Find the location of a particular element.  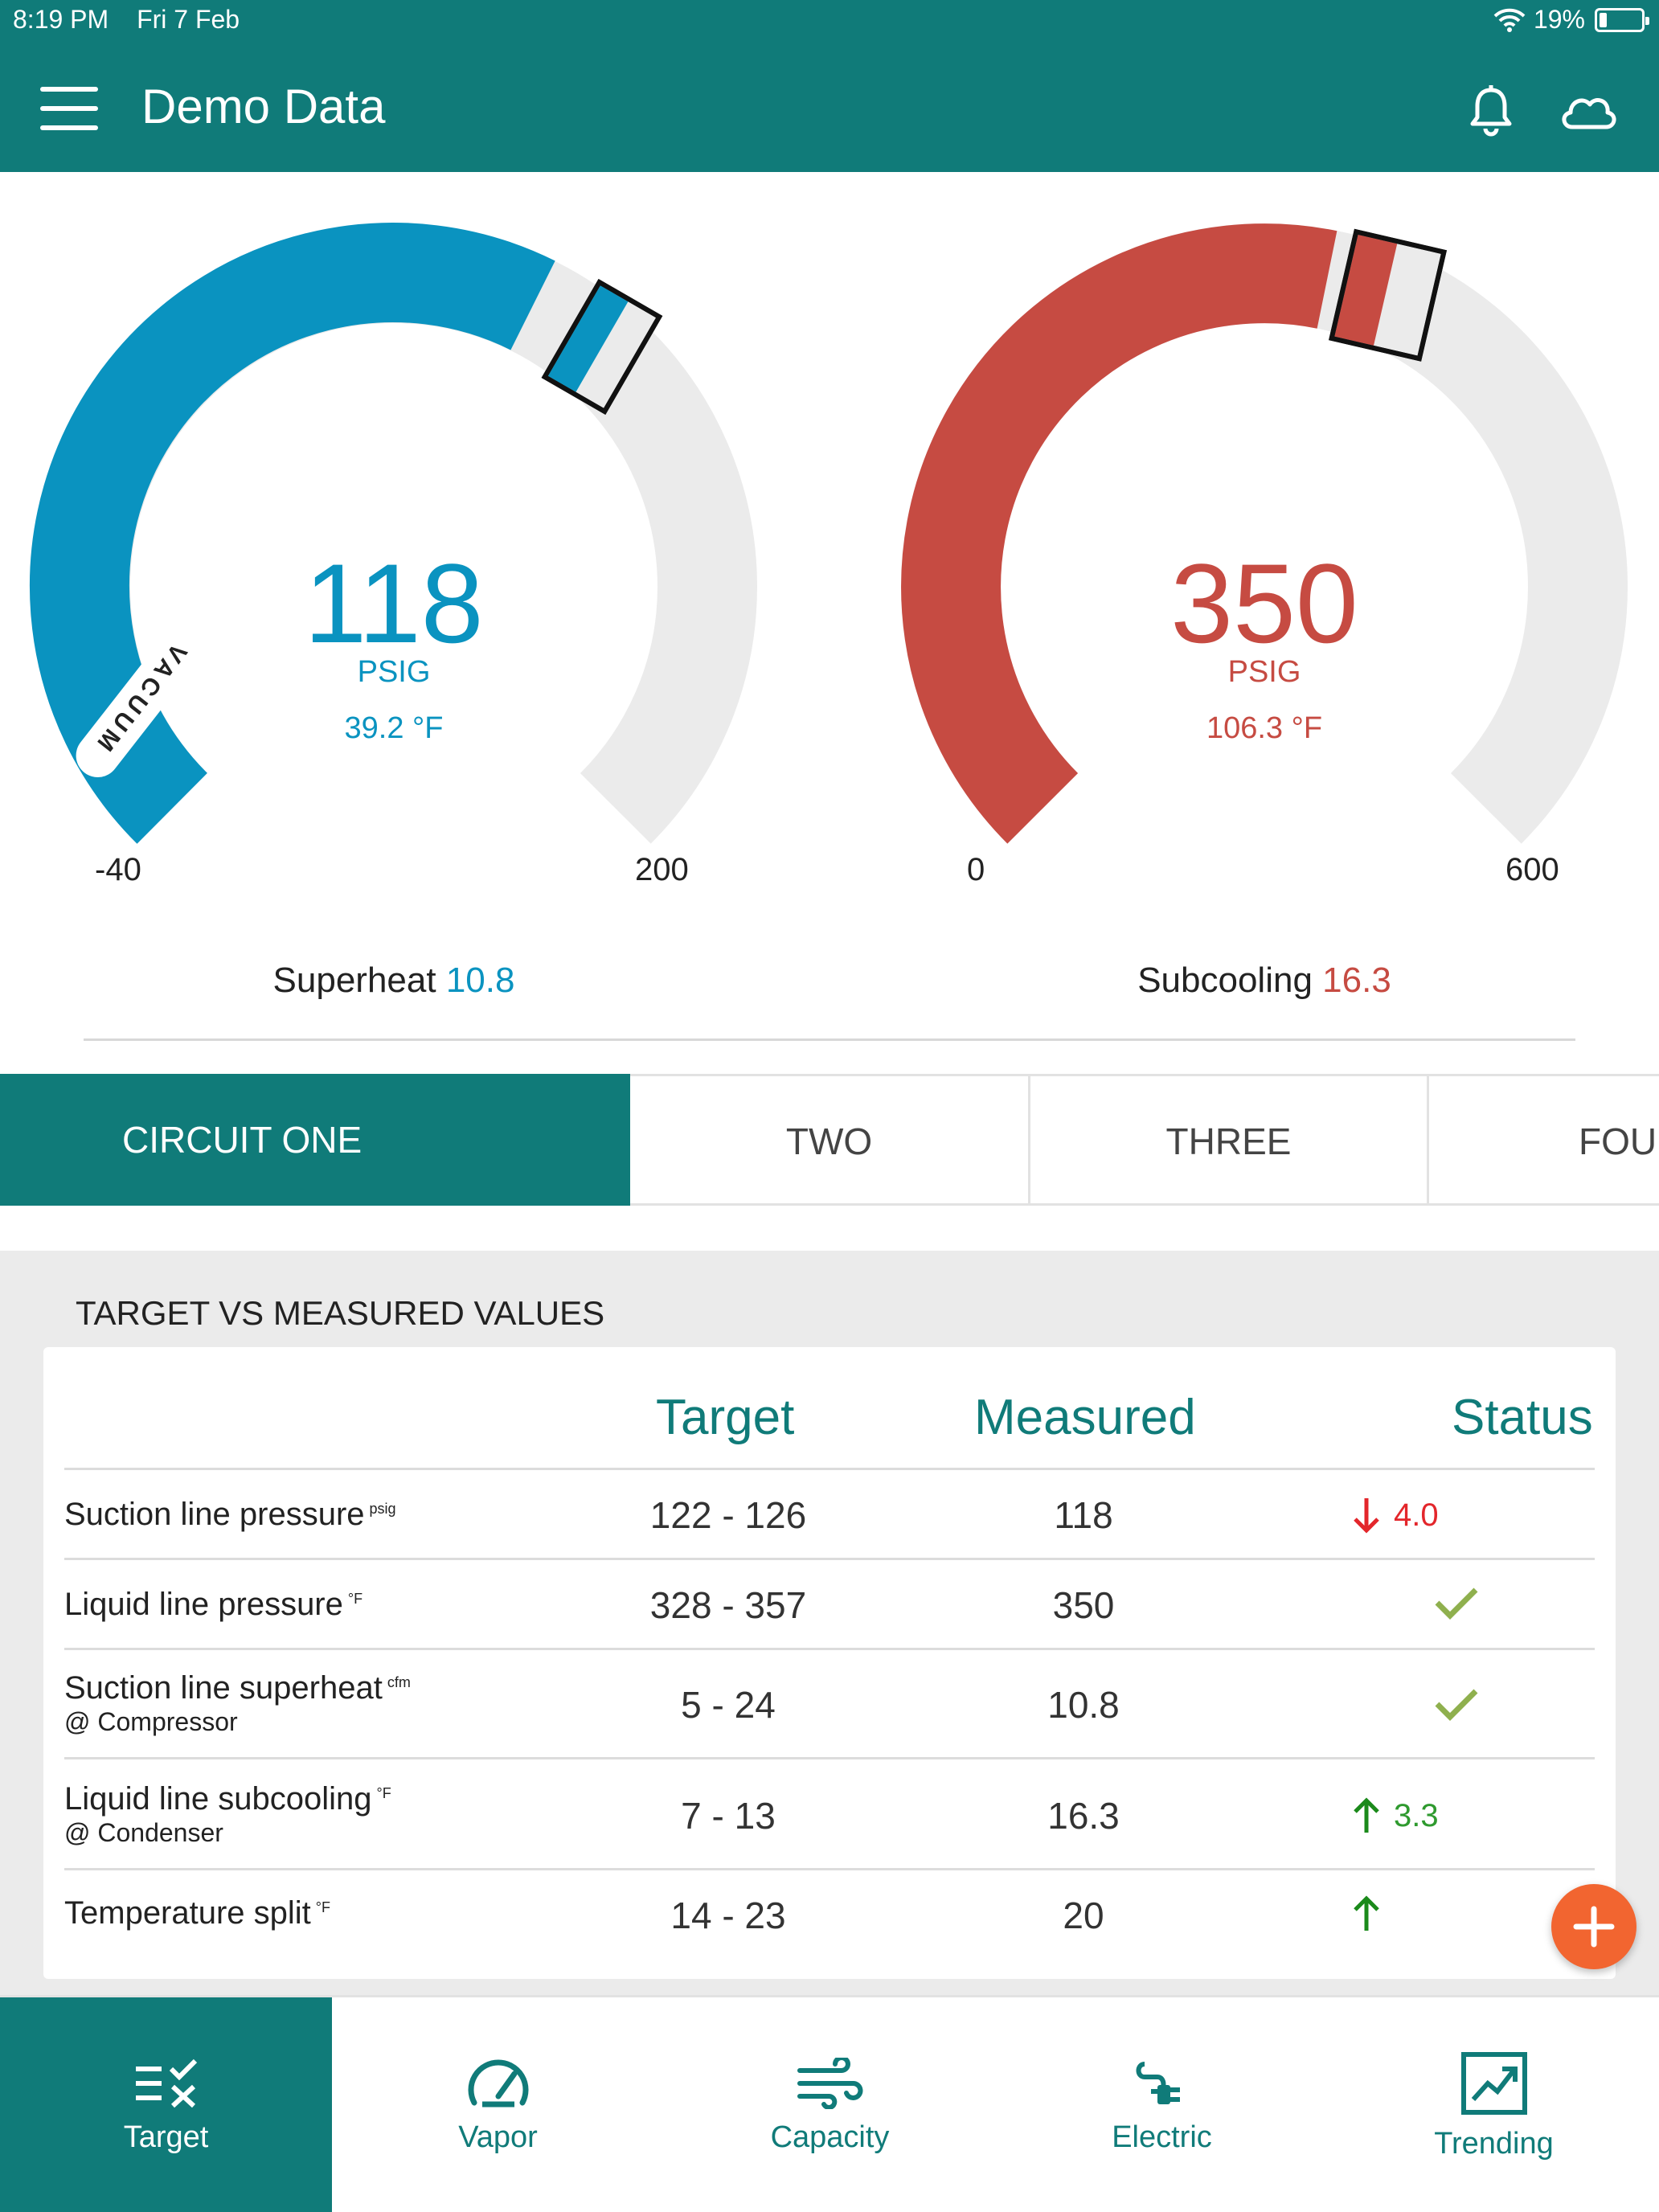

status-date: Fri 7 Feb is located at coordinates (188, 19).